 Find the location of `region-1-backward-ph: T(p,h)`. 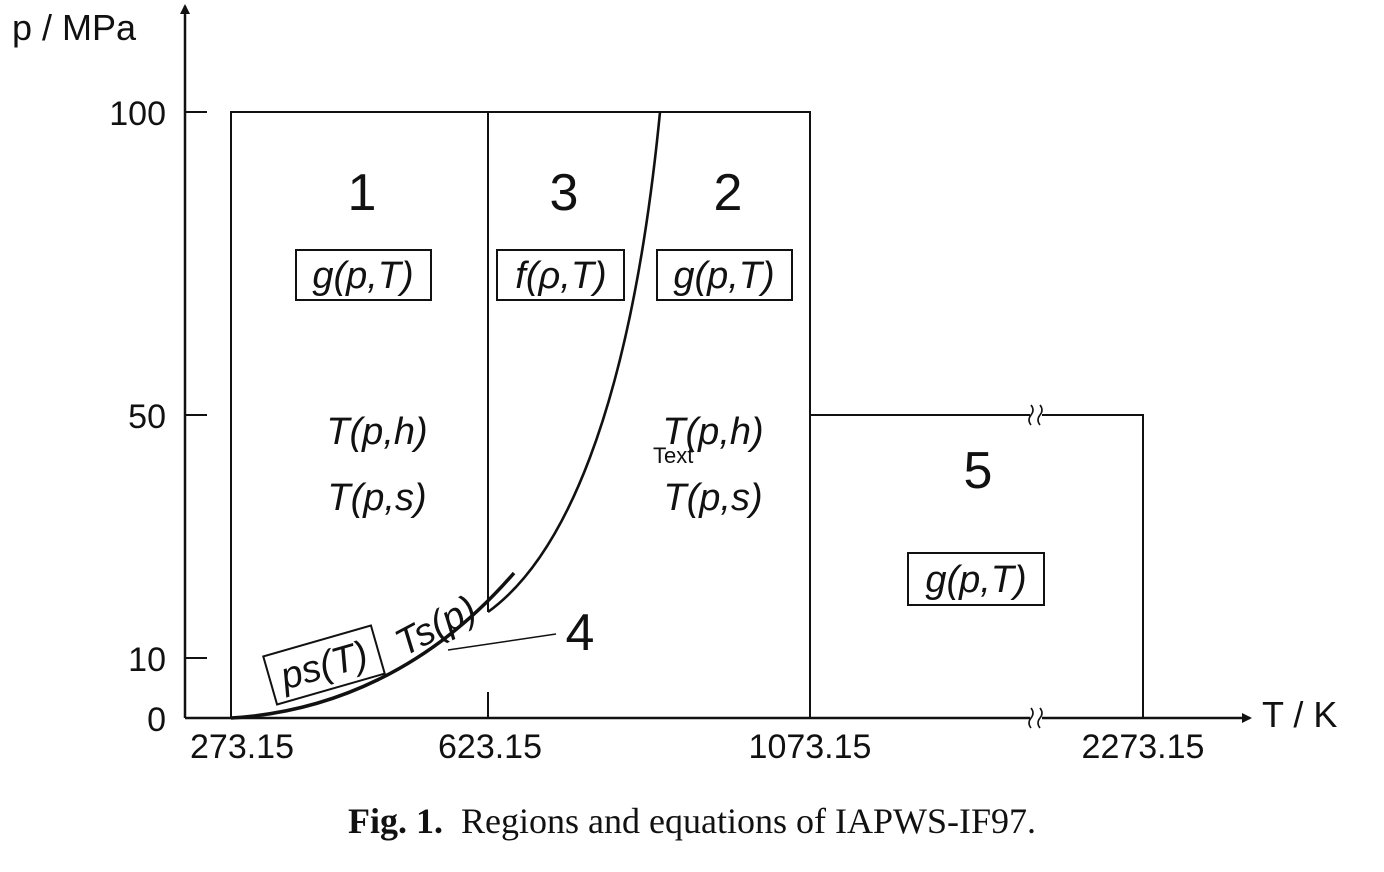

region-1-backward-ph: T(p,h) is located at coordinates (376, 432).